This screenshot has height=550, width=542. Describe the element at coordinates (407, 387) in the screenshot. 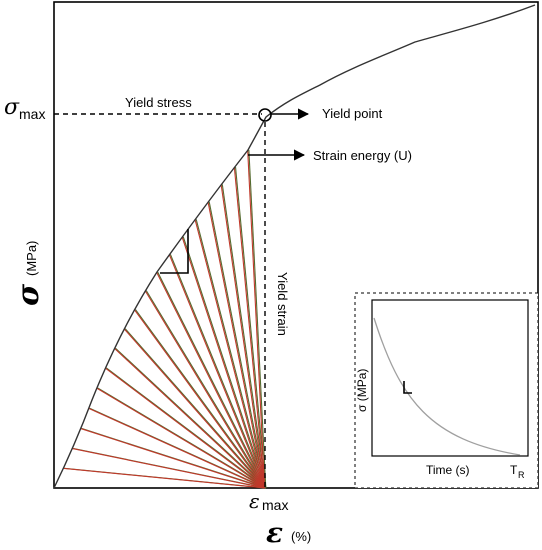

I see `inset-slope-triangle` at that location.